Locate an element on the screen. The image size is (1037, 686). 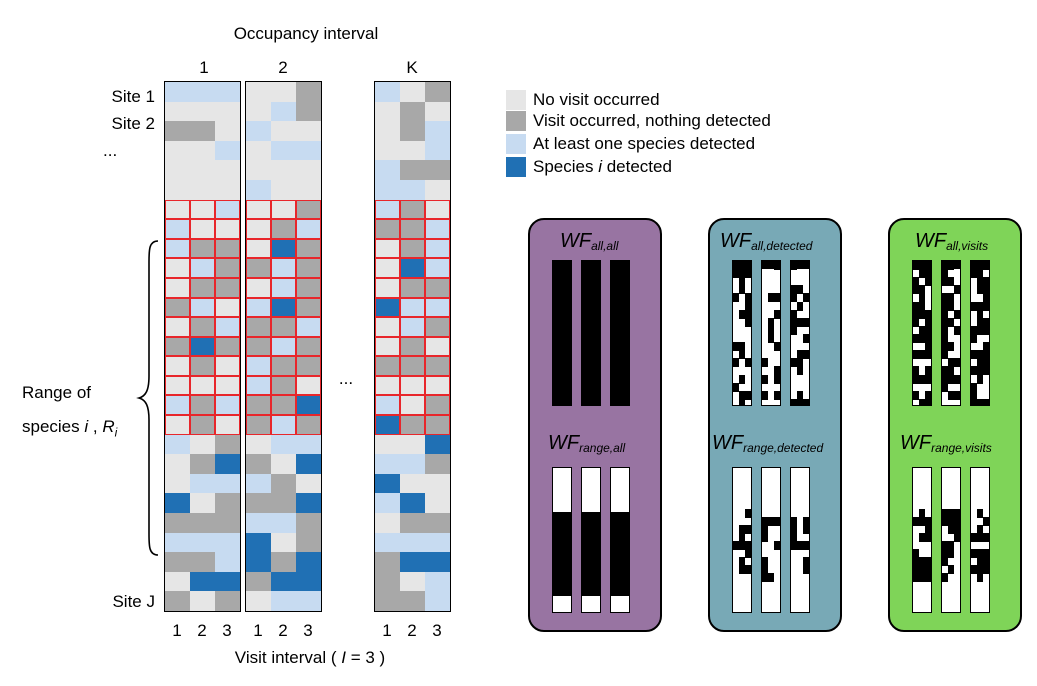
occupancy-interval-title: Occupancy interval is located at coordinates (306, 33).